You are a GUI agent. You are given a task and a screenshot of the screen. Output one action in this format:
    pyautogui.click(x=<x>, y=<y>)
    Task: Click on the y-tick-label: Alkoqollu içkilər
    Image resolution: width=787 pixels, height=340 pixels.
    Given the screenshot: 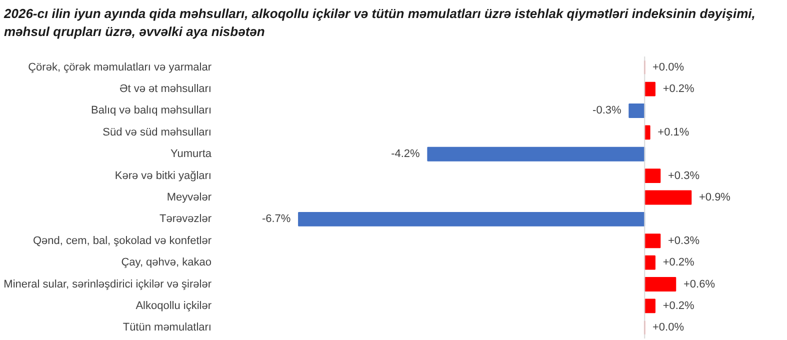 What is the action you would take?
    pyautogui.click(x=174, y=306)
    